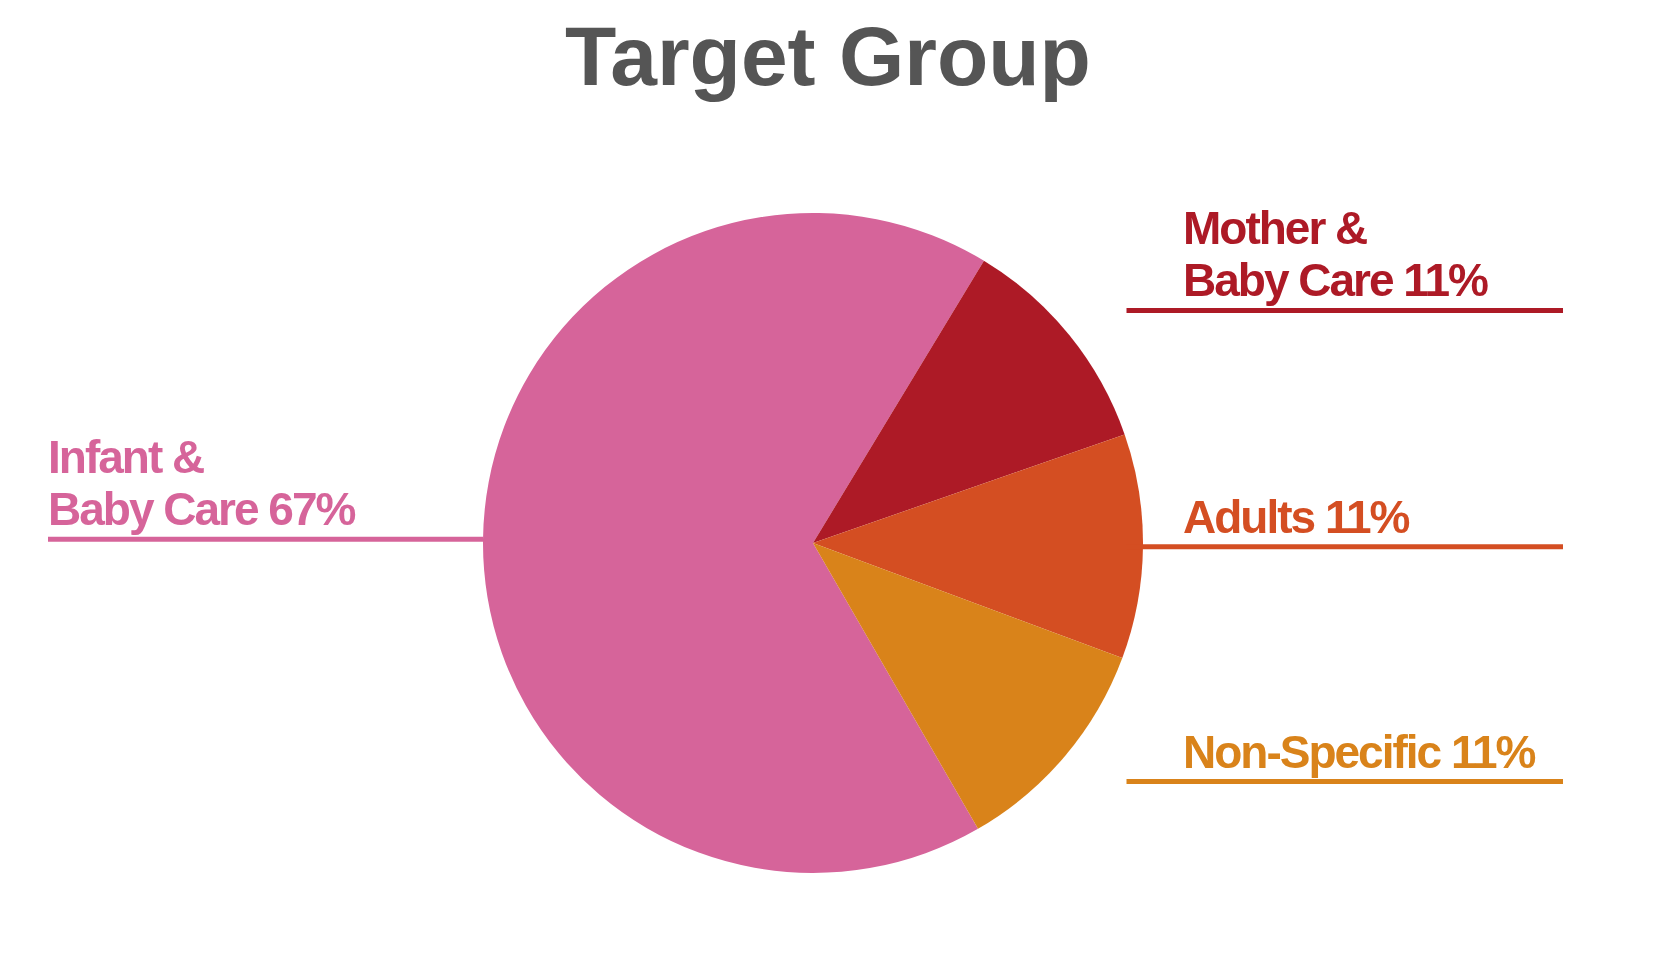 This screenshot has width=1661, height=954. Describe the element at coordinates (1359, 751) in the screenshot. I see `slice-label: Non-Specific 11%` at that location.